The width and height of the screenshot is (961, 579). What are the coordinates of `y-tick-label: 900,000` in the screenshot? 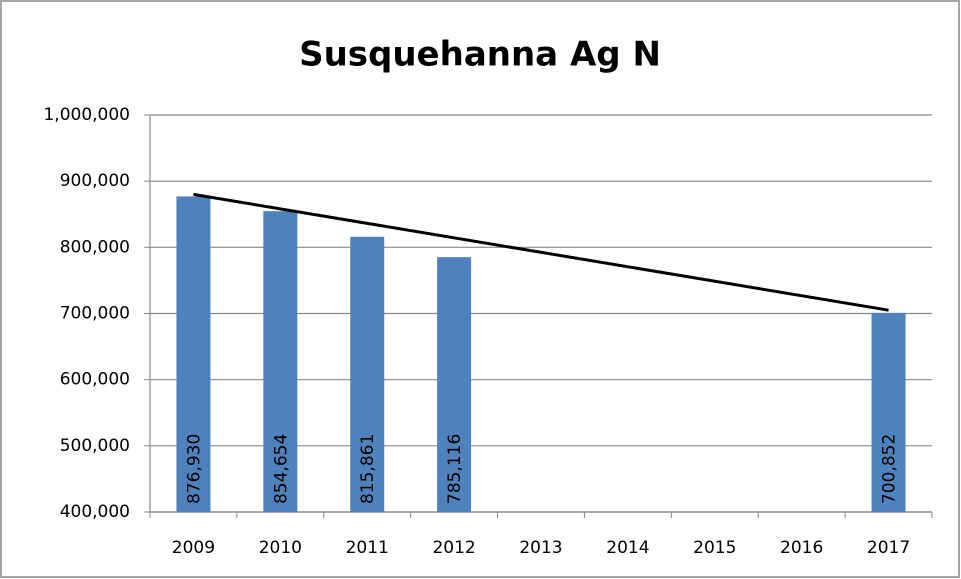 It's located at (95, 181).